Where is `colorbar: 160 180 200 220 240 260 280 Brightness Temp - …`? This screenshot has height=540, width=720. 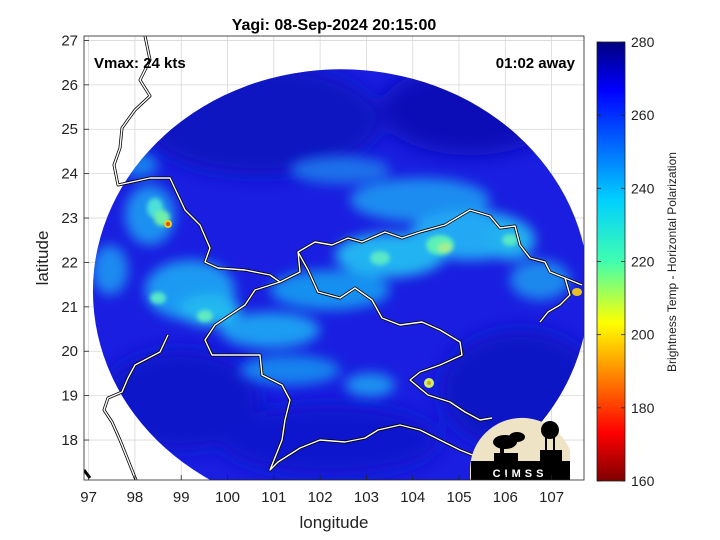
colorbar: 160 180 200 220 240 260 280 Brightness Temp - … is located at coordinates (637, 261).